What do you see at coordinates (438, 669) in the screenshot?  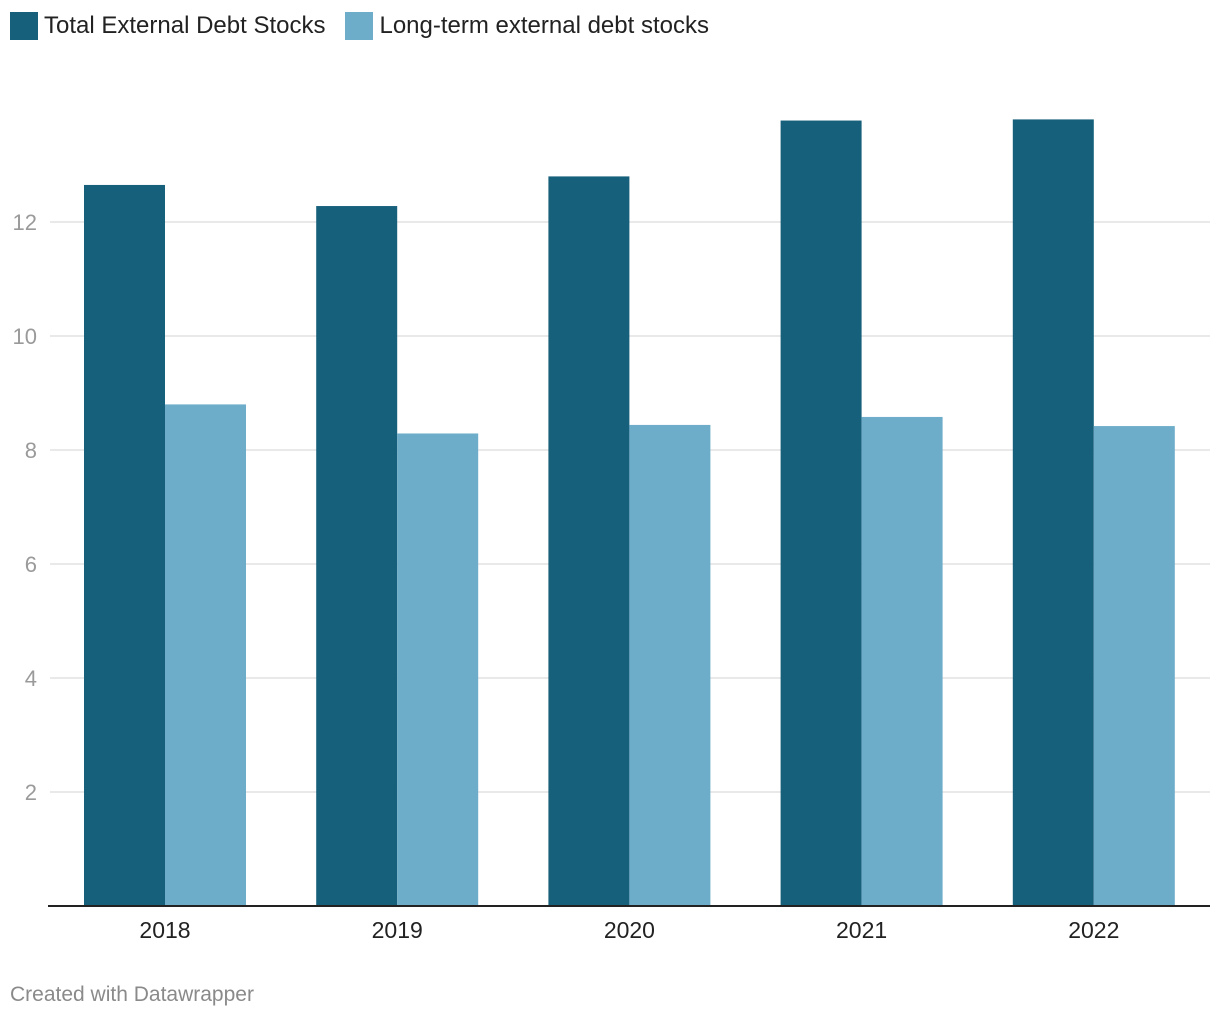 I see `bar-long-term-2019` at bounding box center [438, 669].